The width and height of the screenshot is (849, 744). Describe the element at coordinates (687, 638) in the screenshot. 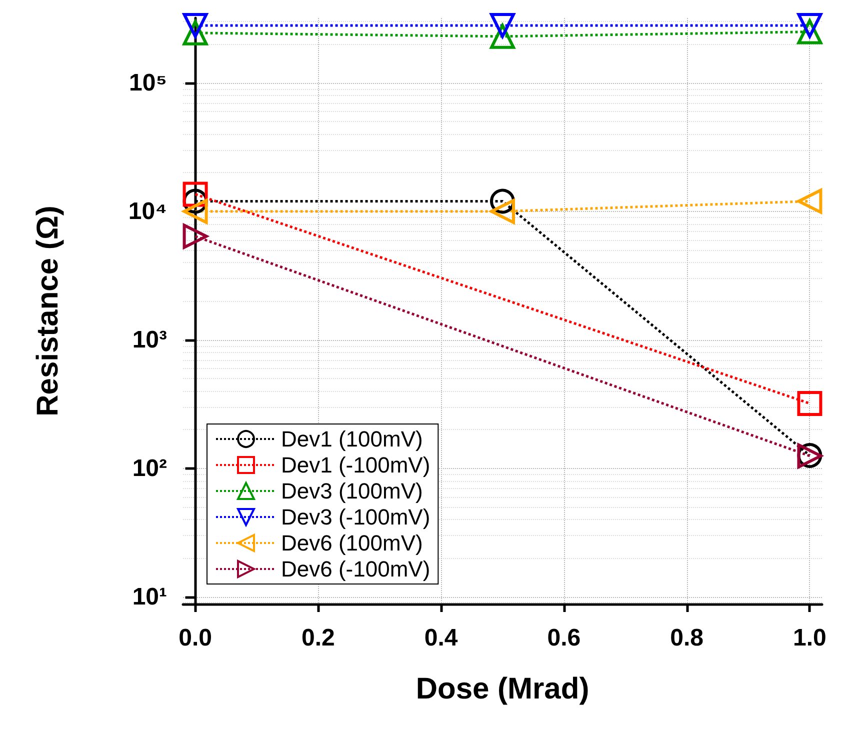

I see `x-tick-label: 0.8` at that location.